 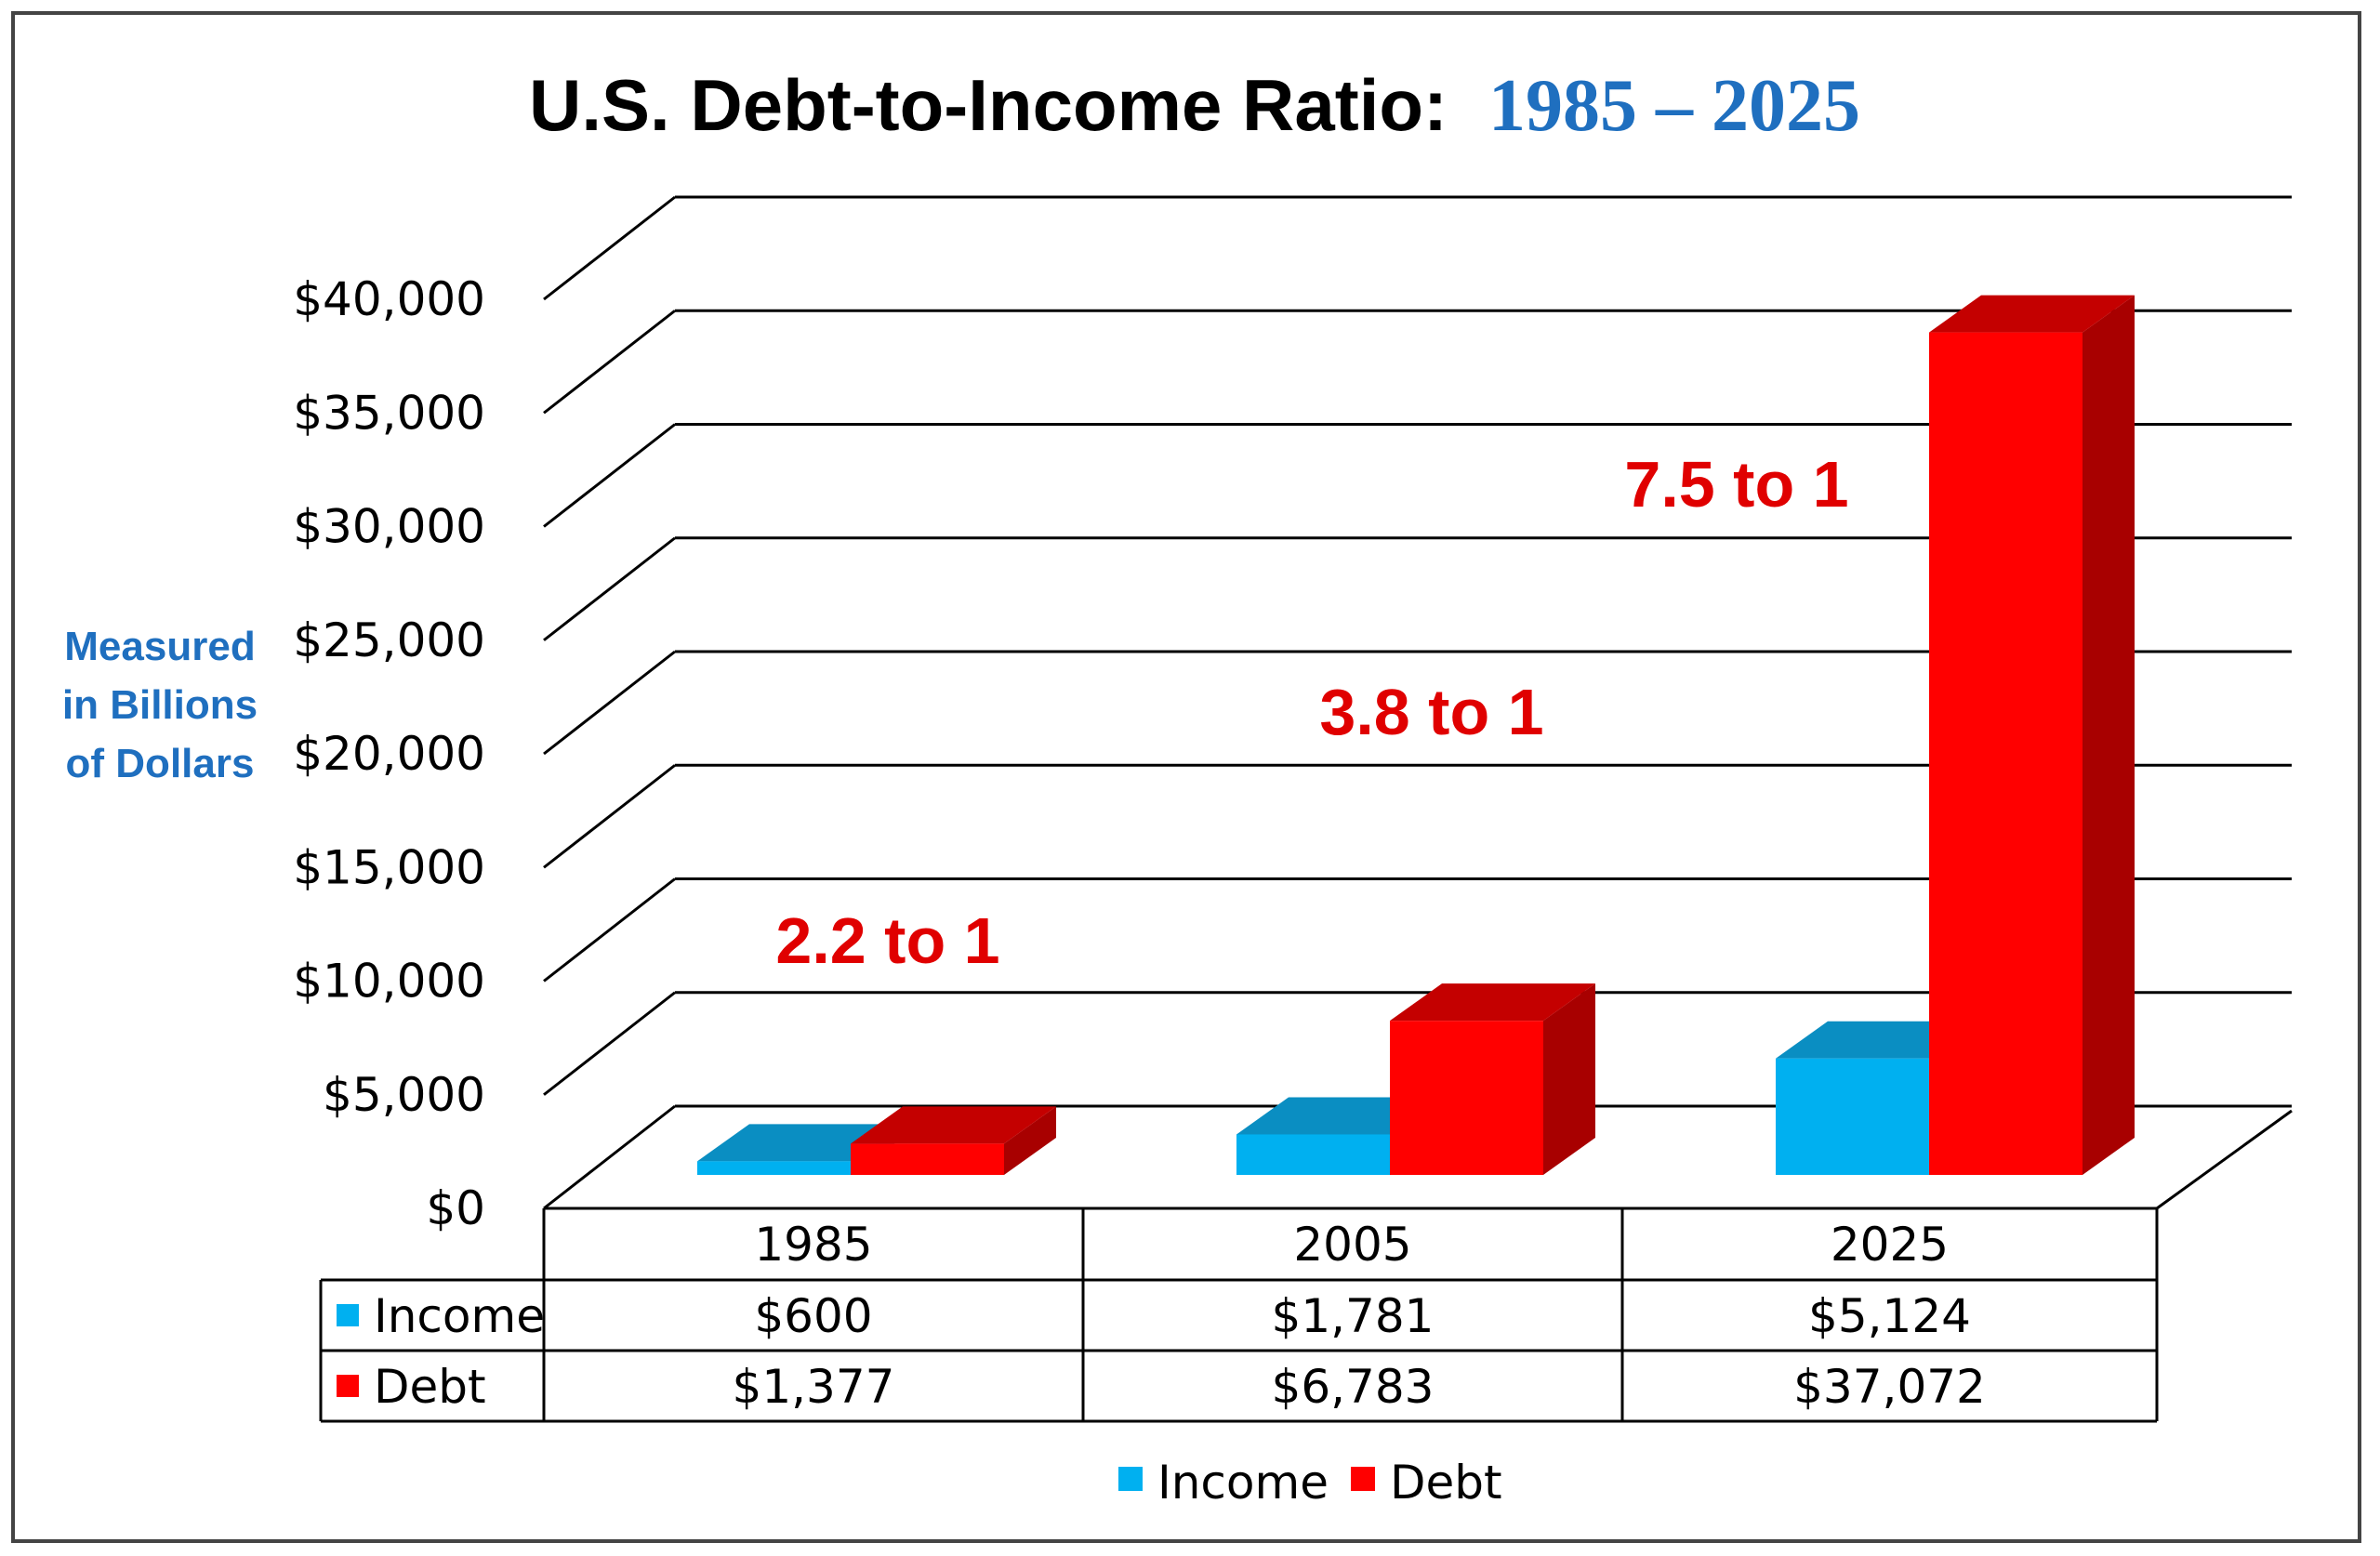 What do you see at coordinates (2224, 1159) in the screenshot?
I see `floor-right-edge` at bounding box center [2224, 1159].